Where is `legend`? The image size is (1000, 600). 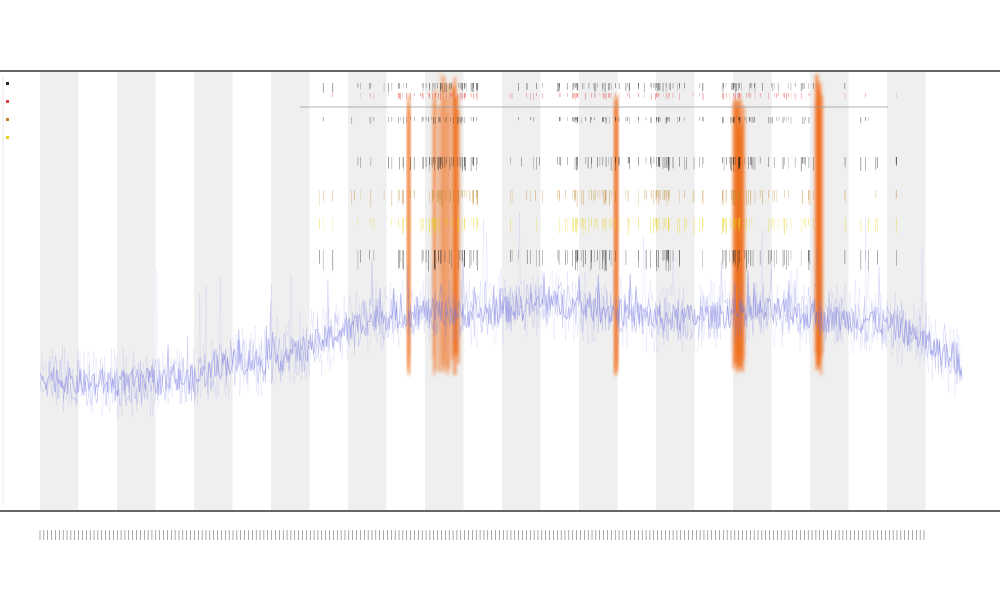
legend is located at coordinates (7, 110).